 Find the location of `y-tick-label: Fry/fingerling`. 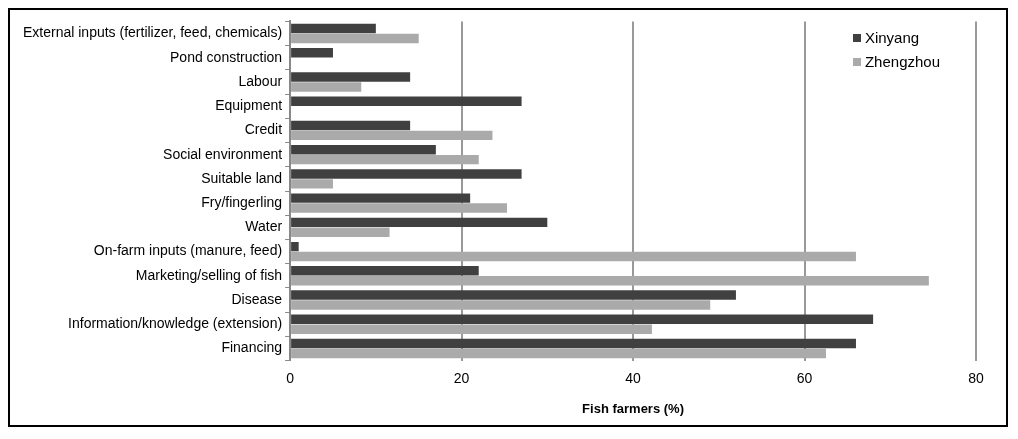

y-tick-label: Fry/fingerling is located at coordinates (242, 201).